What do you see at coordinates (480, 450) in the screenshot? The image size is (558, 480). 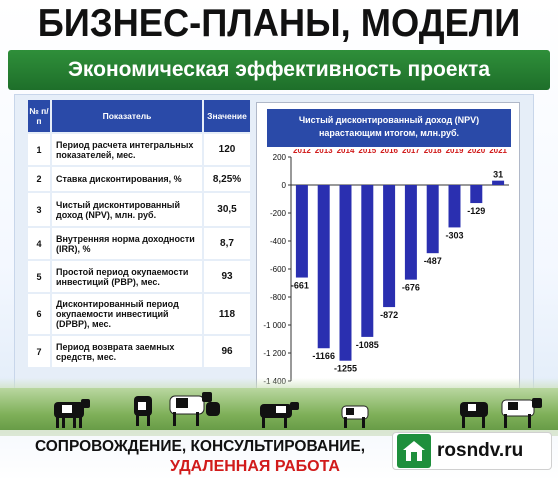 I see `site-name: rosndv.ru` at bounding box center [480, 450].